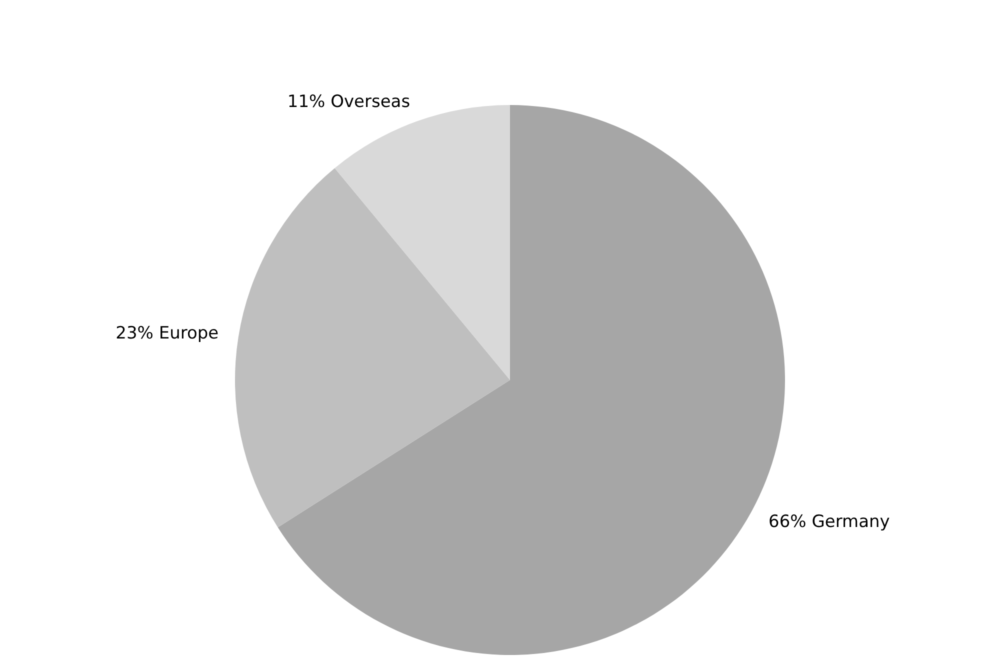  I want to click on slice-label: 11% Overseas, so click(348, 102).